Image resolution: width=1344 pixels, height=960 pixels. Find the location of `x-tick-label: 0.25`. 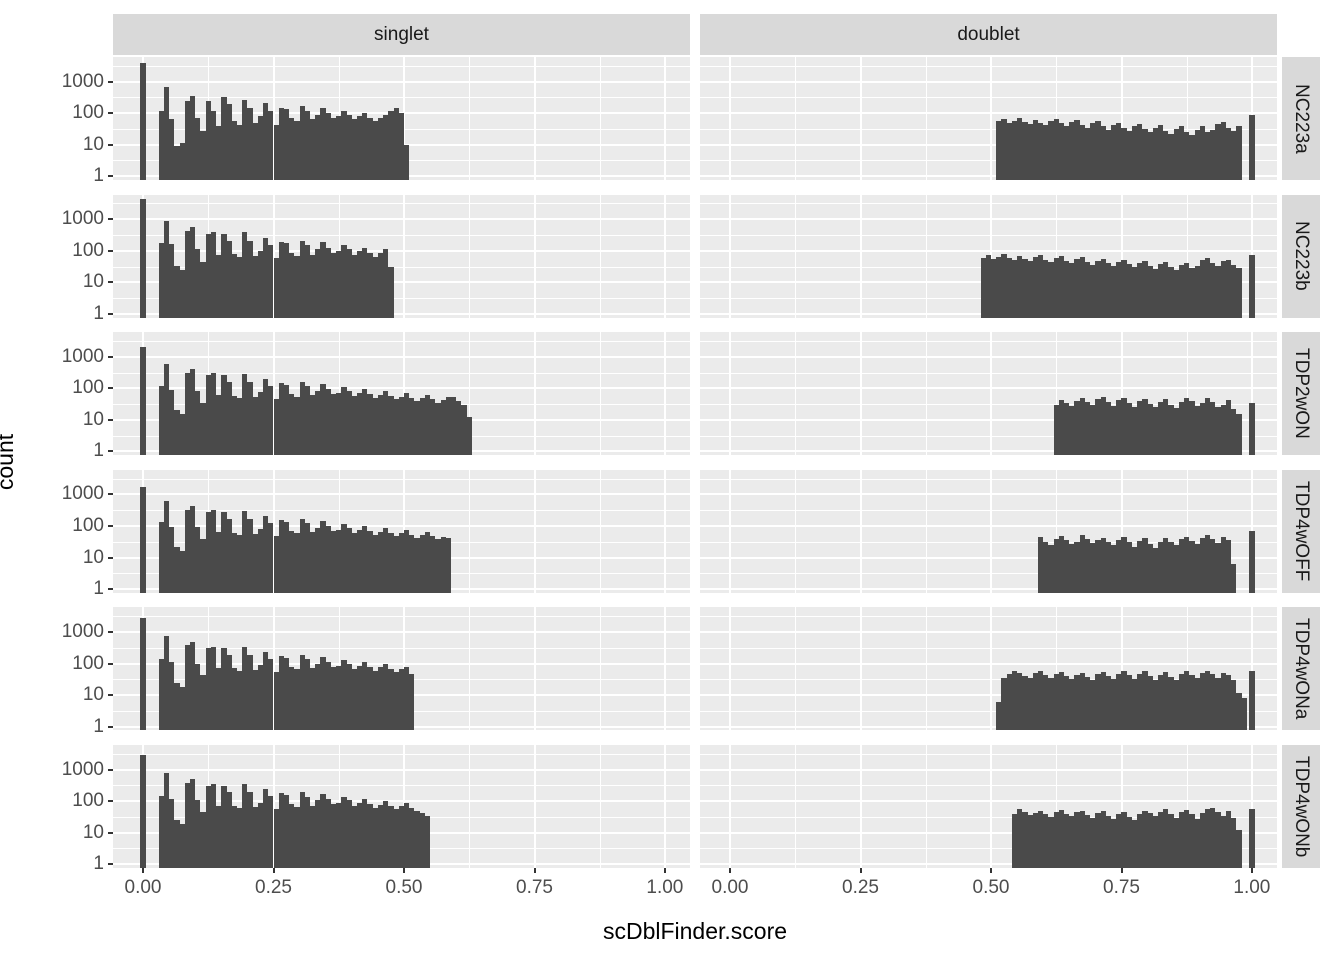

x-tick-label: 0.25 is located at coordinates (273, 887).